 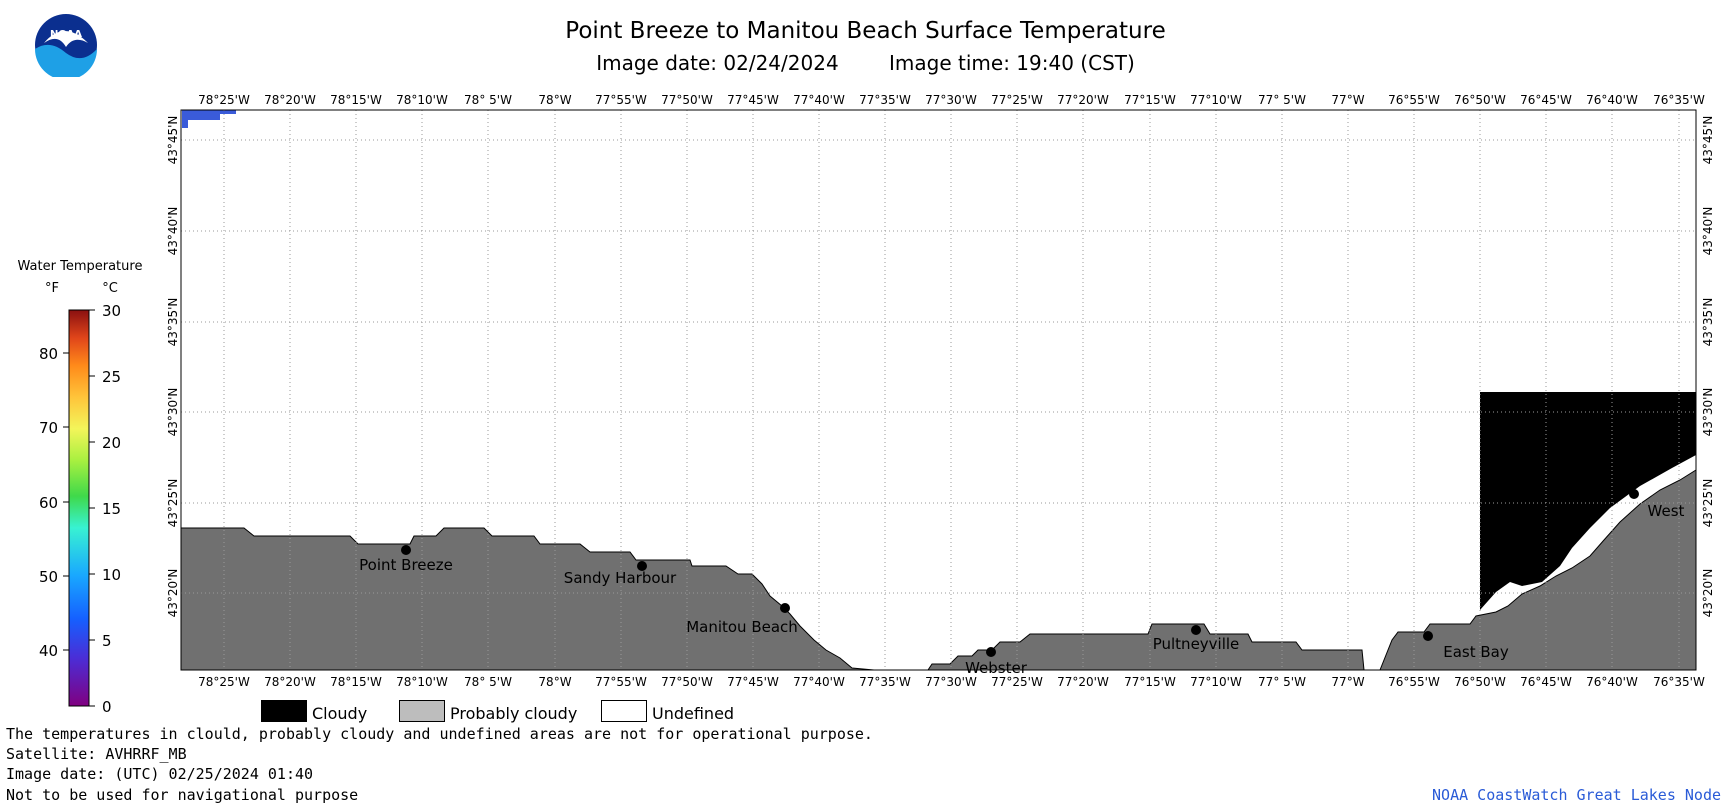 What do you see at coordinates (996, 668) in the screenshot?
I see `place-label: Webster` at bounding box center [996, 668].